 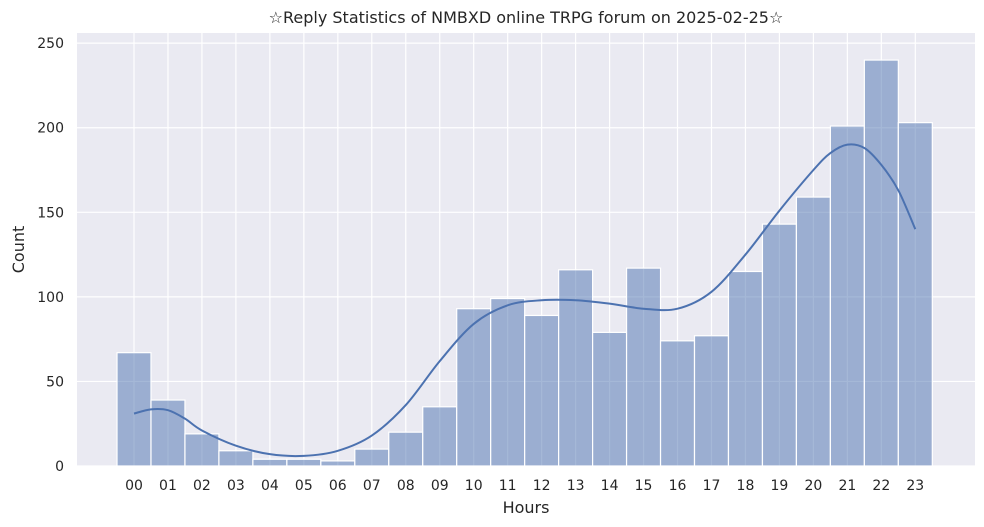 I want to click on y-tick-label: 250, so click(x=50, y=44).